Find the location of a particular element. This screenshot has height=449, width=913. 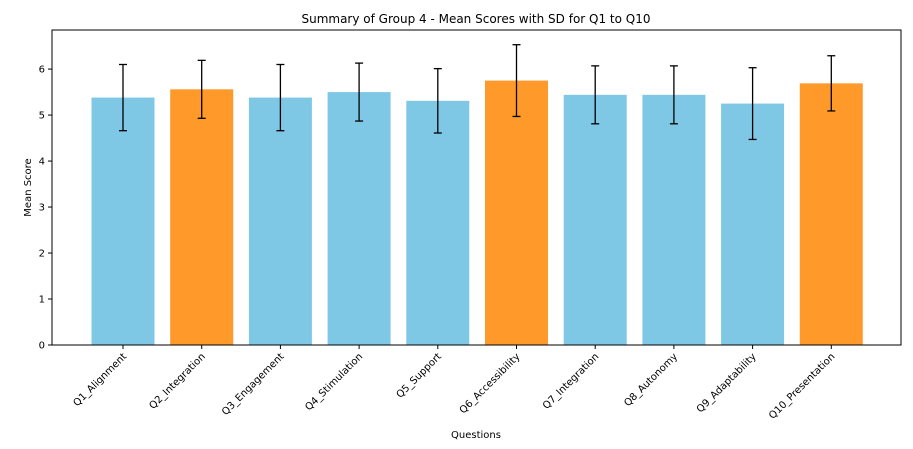

bar-q7_integration is located at coordinates (595, 219).